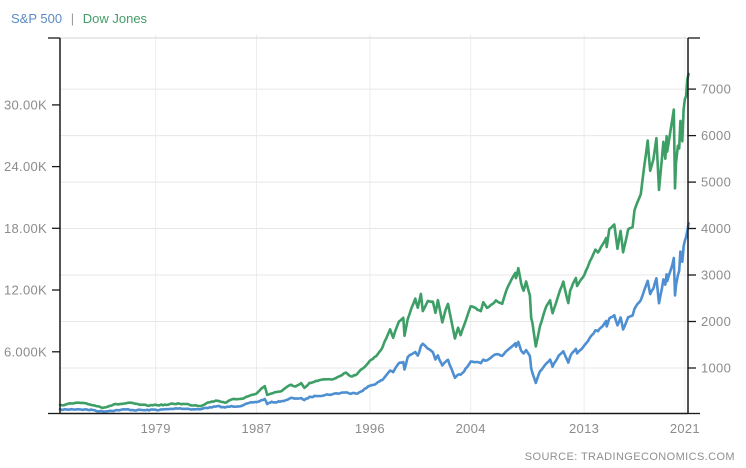 The height and width of the screenshot is (468, 746). Describe the element at coordinates (716, 182) in the screenshot. I see `svg-text: 5000` at that location.